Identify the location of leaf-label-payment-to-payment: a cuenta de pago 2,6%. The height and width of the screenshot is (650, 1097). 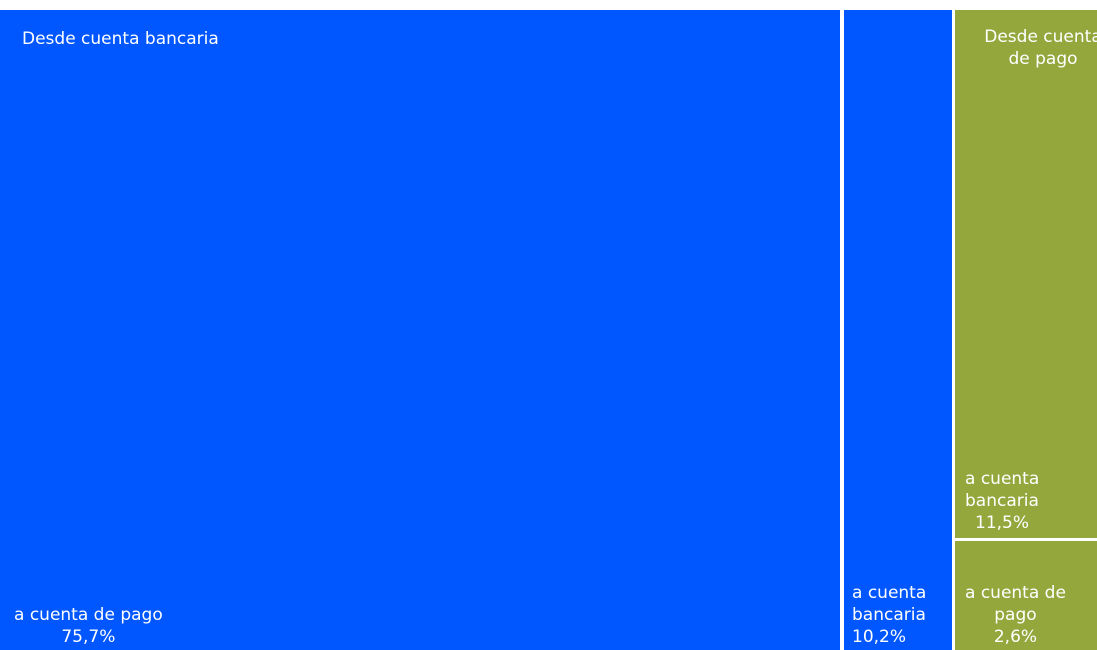
(1015, 615).